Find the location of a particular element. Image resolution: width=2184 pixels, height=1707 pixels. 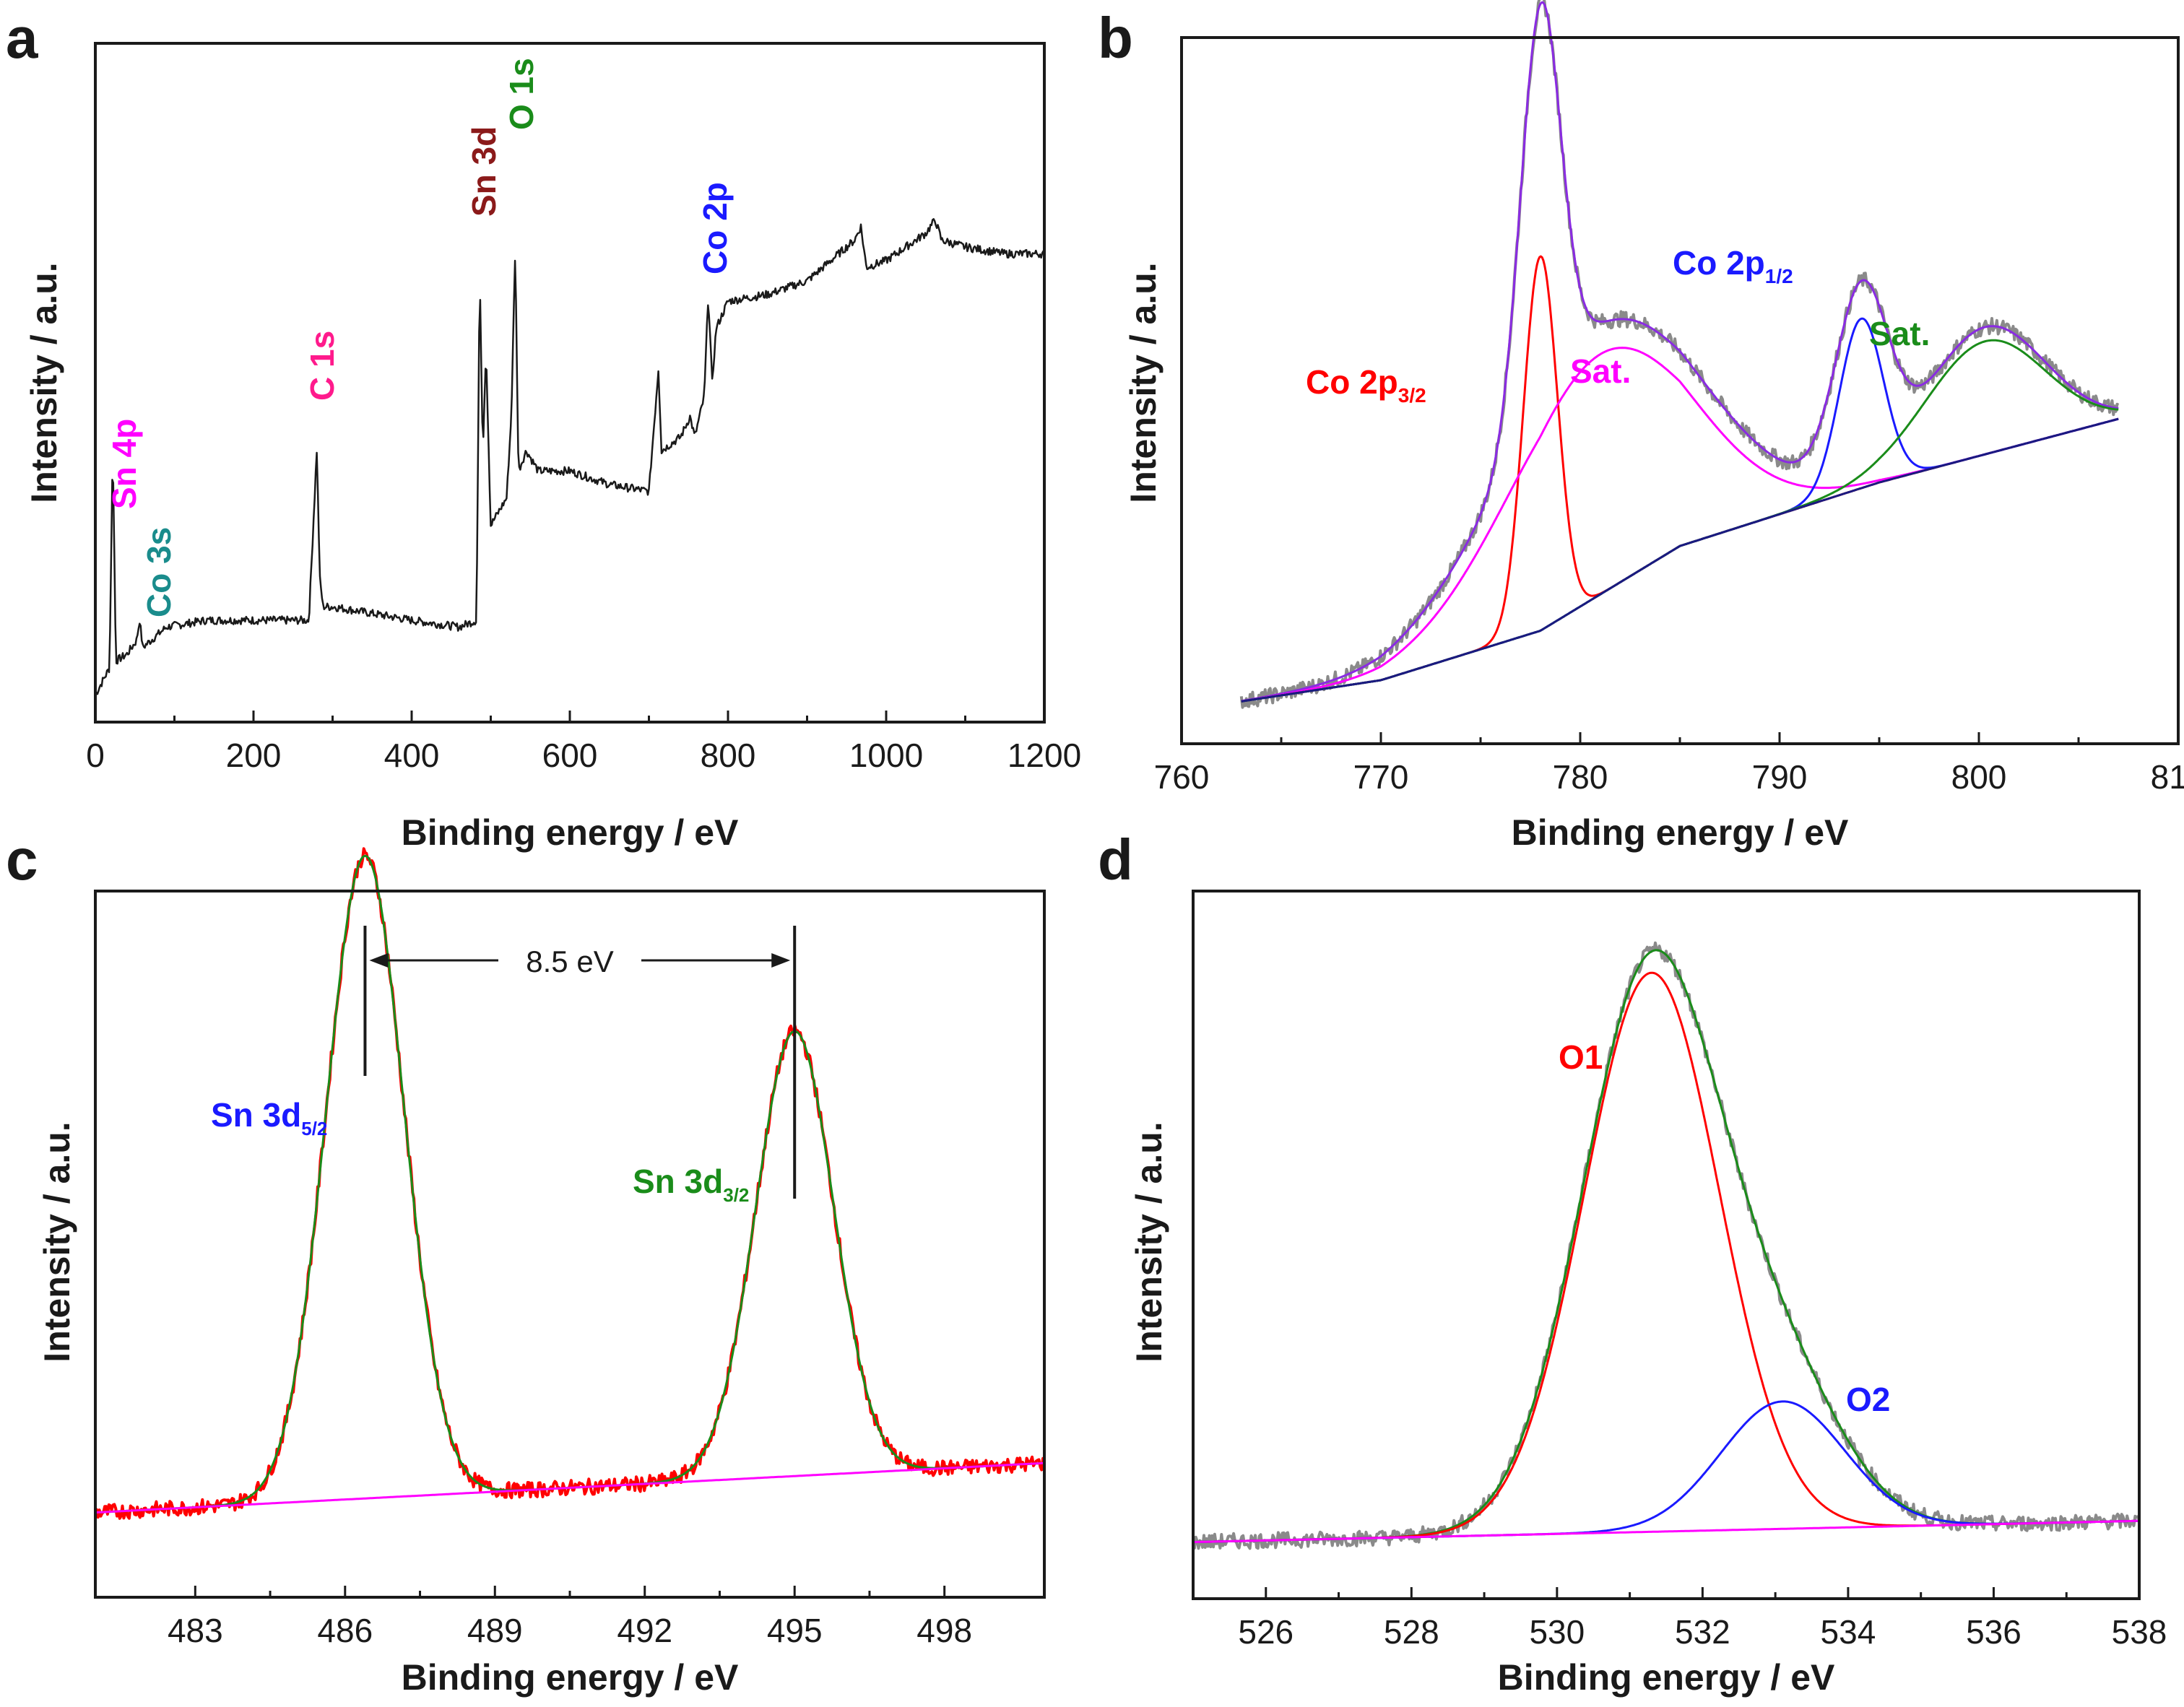

panel-c-xlabel: Binding energy / eV is located at coordinates (570, 1677).